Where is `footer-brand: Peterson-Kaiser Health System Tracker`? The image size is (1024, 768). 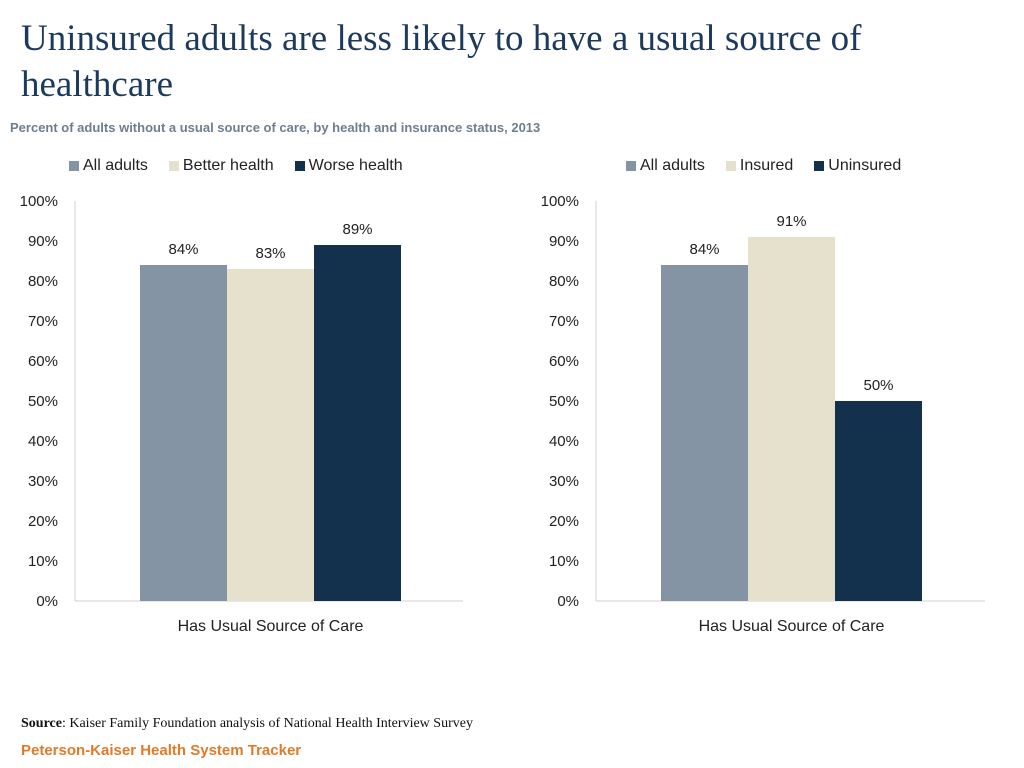 footer-brand: Peterson-Kaiser Health System Tracker is located at coordinates (161, 750).